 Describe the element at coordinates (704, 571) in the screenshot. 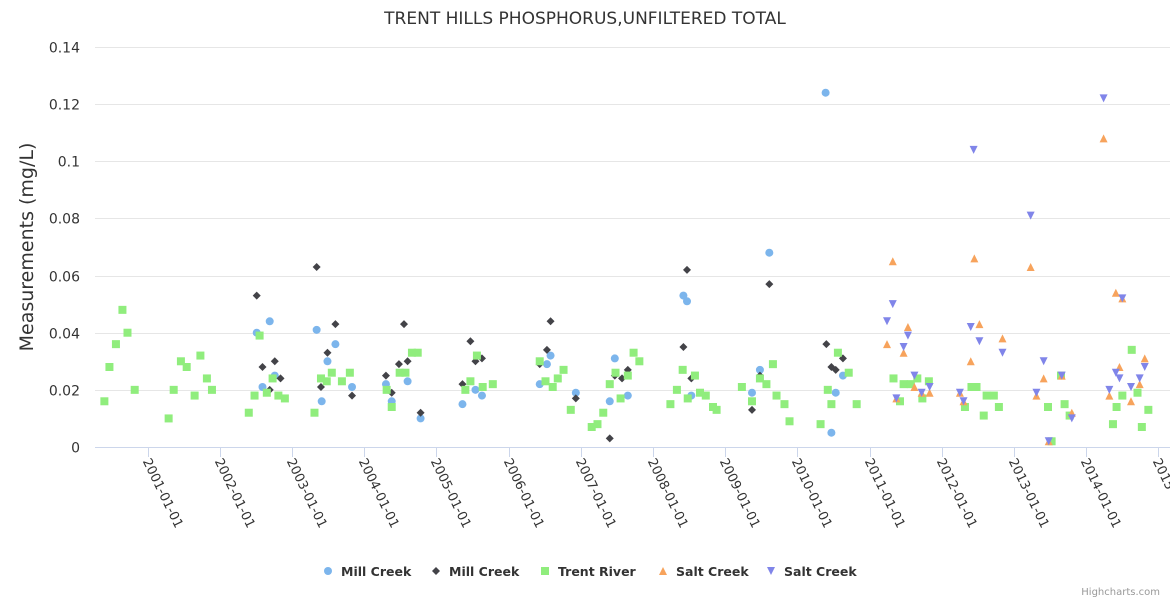

I see `legend-item-salt-creek-triangle: Salt Creek` at that location.